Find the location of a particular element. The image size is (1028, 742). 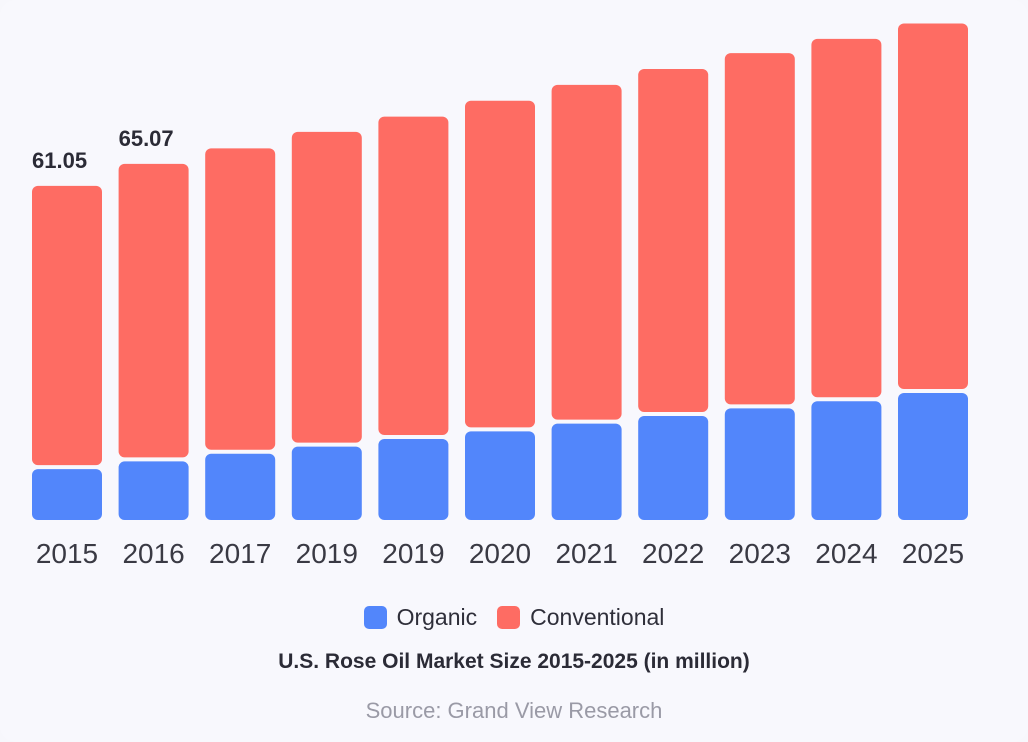

x-tick-label-2017: 2017 is located at coordinates (240, 553).